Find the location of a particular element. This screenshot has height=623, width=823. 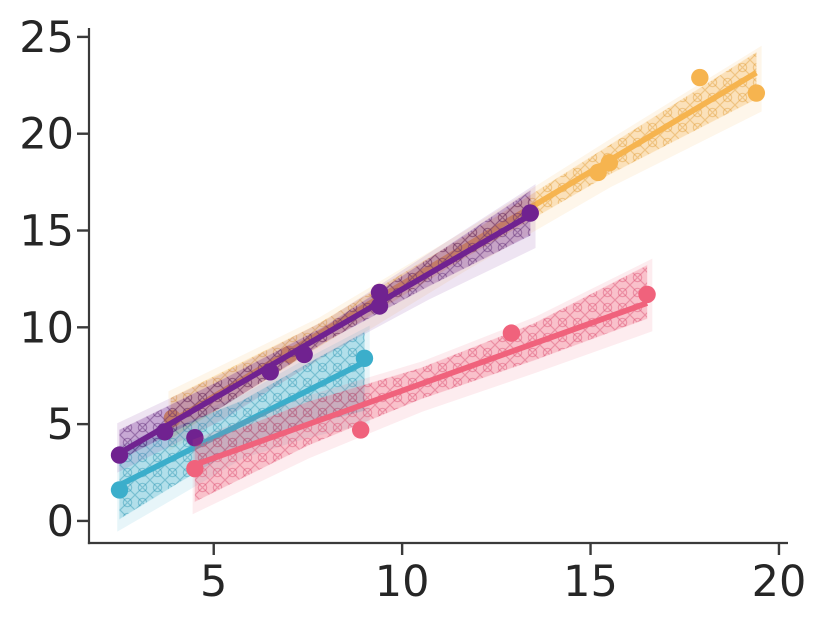

x-tick-label: 10 is located at coordinates (402, 582).